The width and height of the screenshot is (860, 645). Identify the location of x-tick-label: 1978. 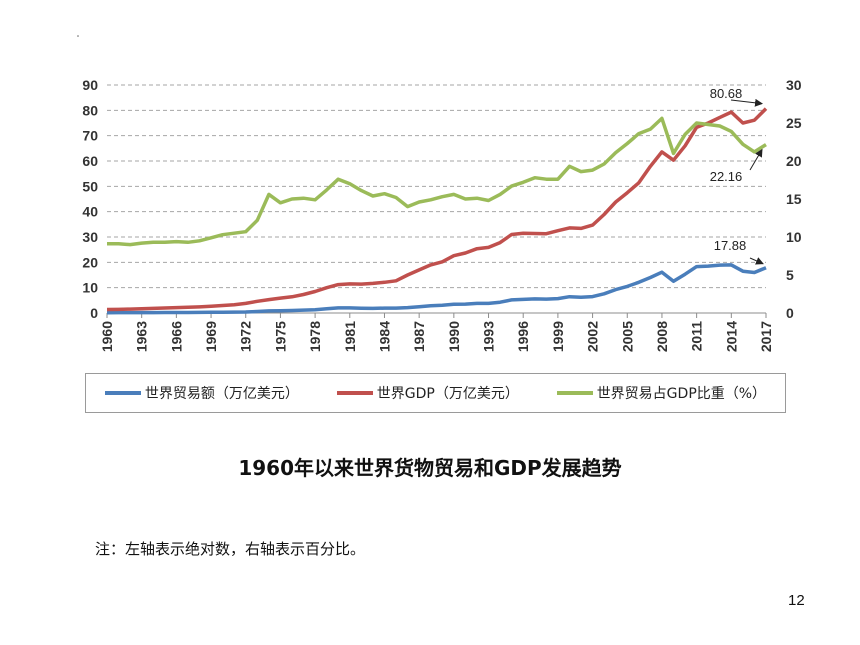
(315, 336).